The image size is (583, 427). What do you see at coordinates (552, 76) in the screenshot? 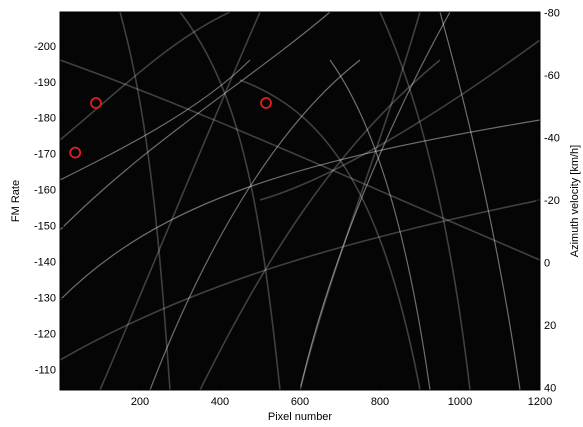
I see `y2-tick-label: -60` at bounding box center [552, 76].